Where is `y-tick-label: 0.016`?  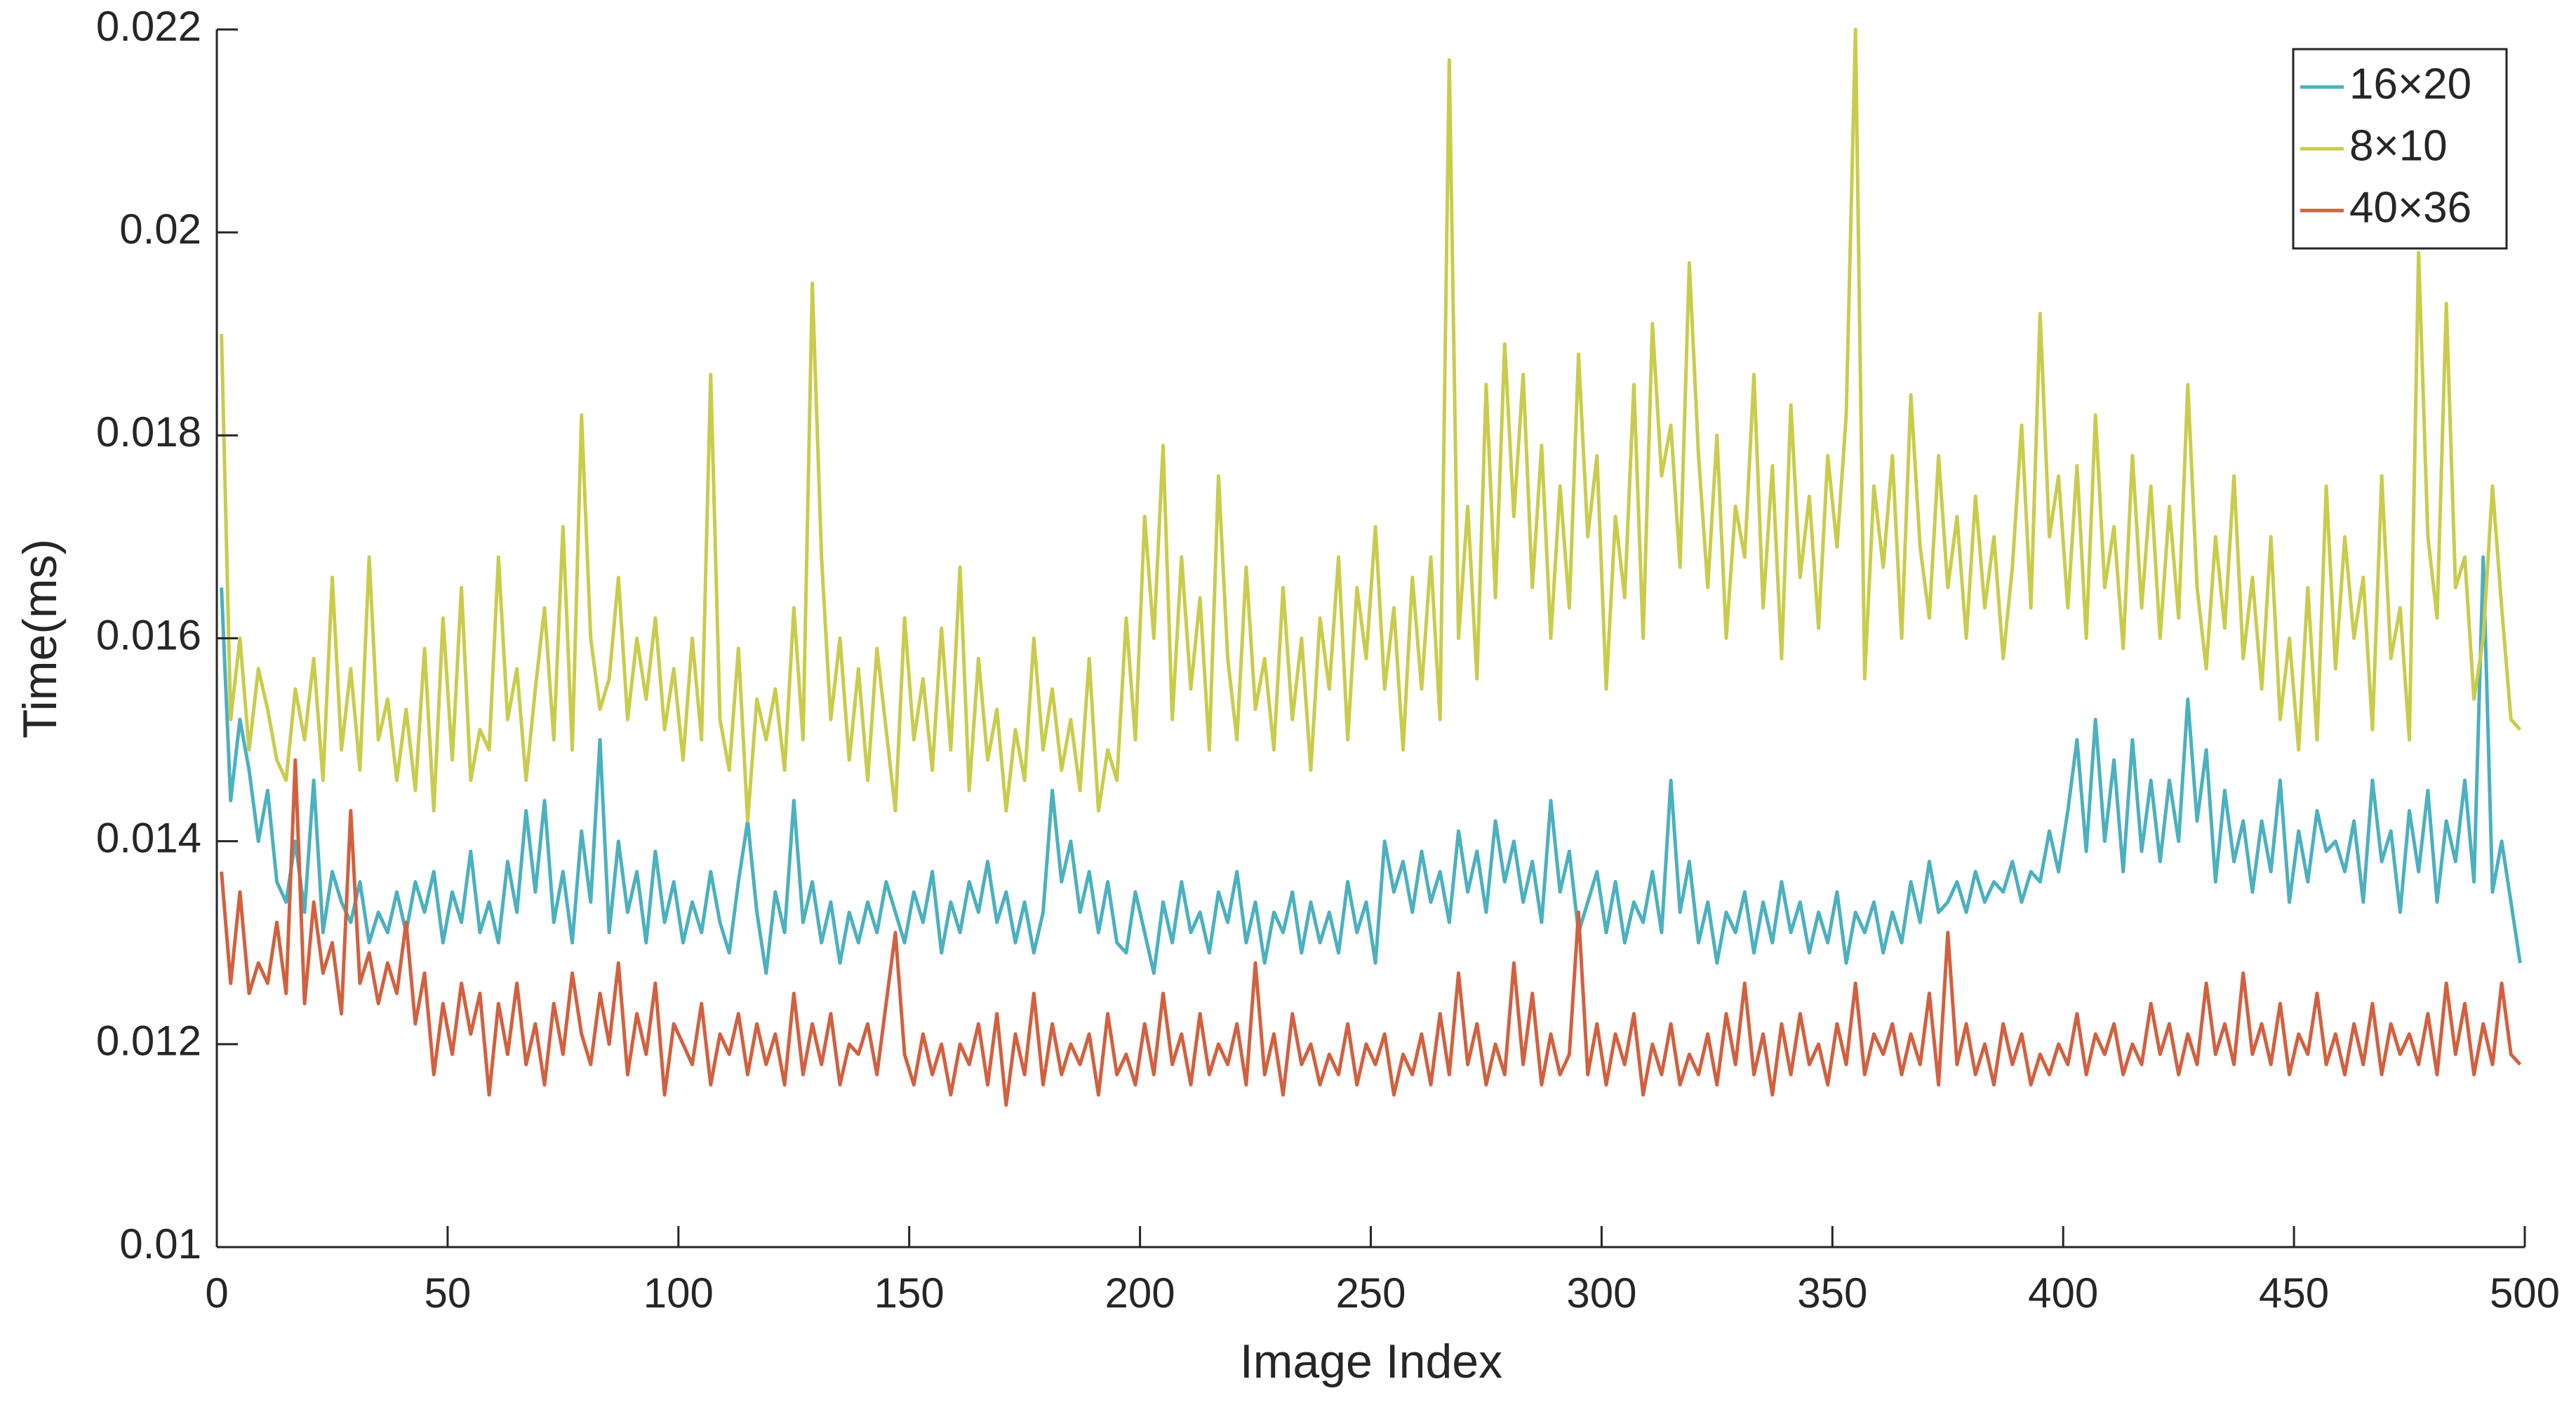
y-tick-label: 0.016 is located at coordinates (148, 634).